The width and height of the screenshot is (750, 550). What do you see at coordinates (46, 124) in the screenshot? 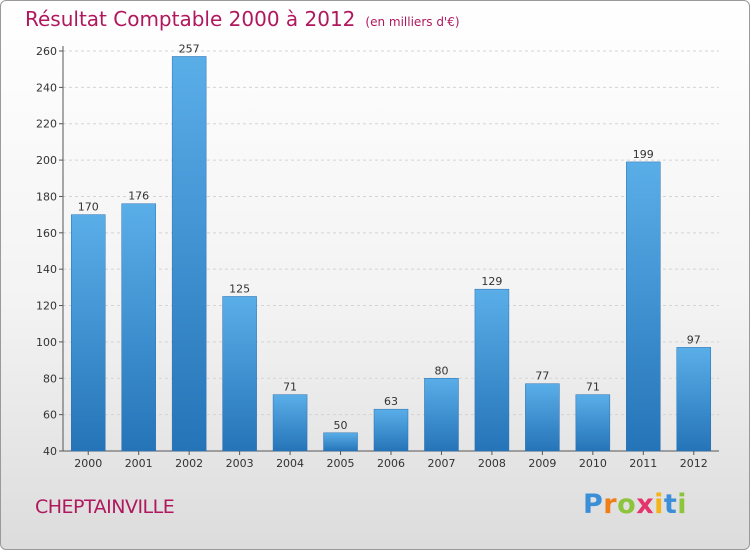
I see `y-tick-label: 220` at bounding box center [46, 124].